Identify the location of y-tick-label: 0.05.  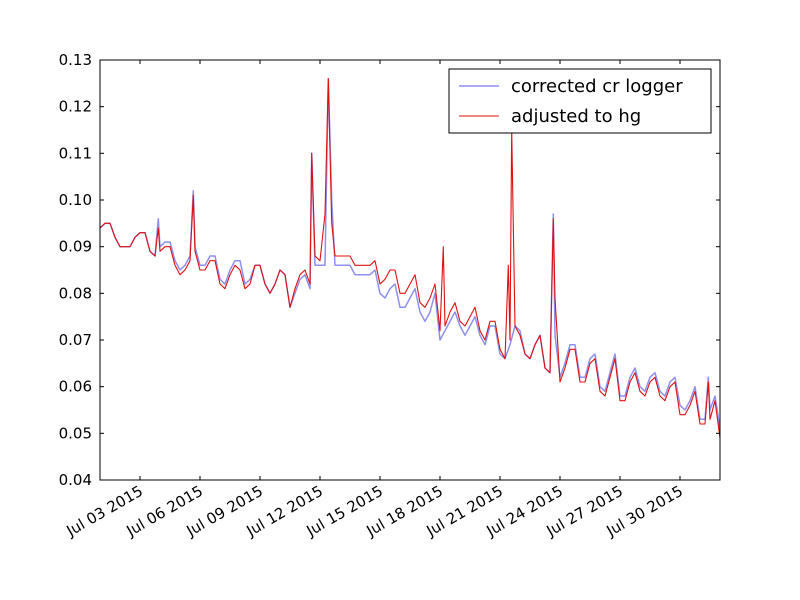
(75, 433).